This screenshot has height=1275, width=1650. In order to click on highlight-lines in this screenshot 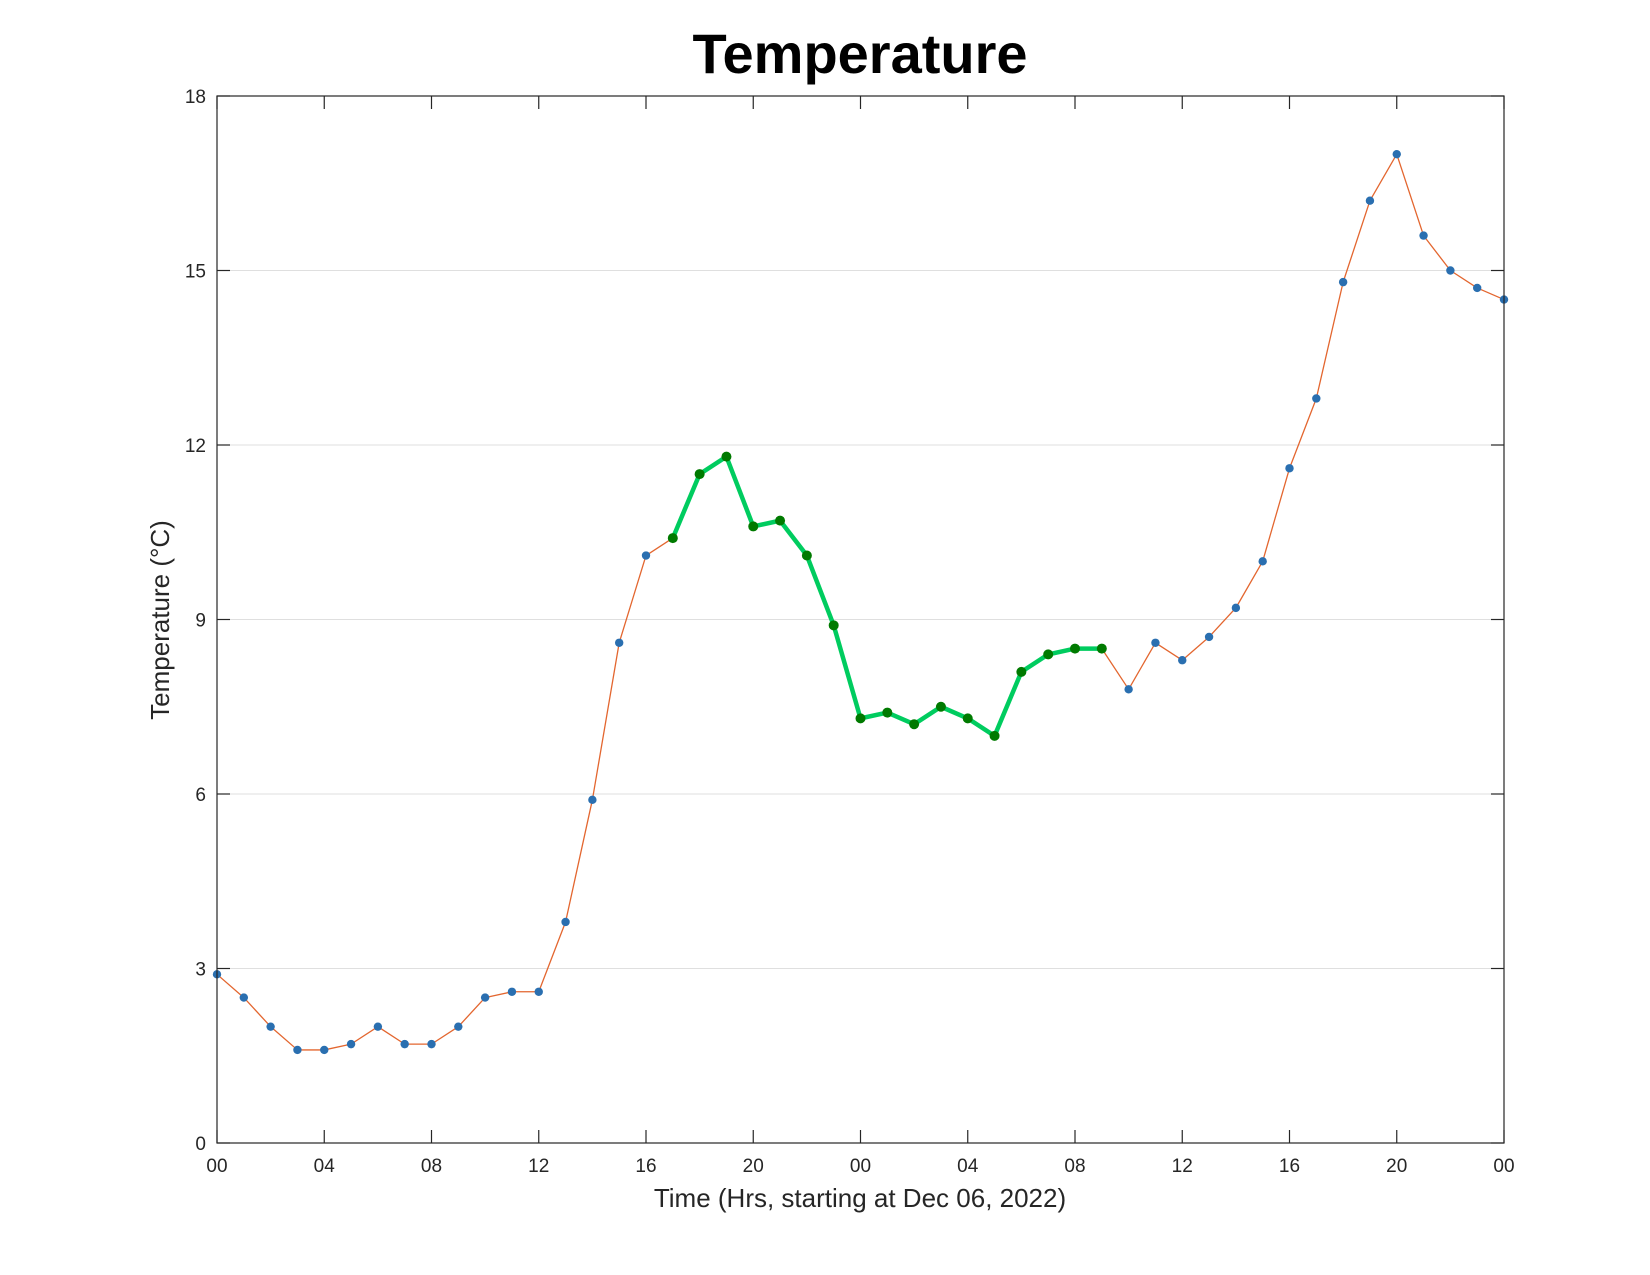, I will do `click(887, 596)`.